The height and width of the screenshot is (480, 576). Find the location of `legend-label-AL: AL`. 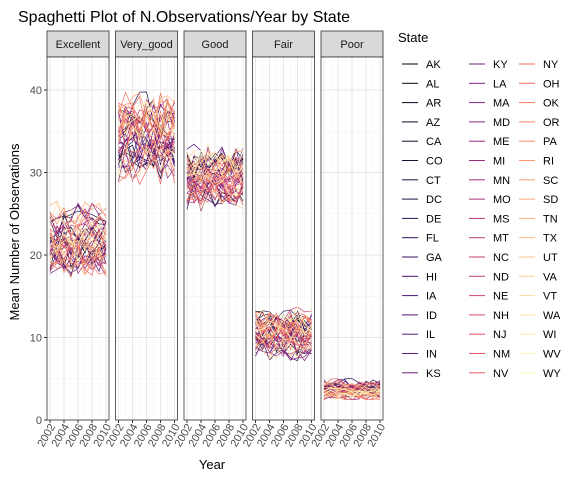

legend-label-AL: AL is located at coordinates (432, 84).